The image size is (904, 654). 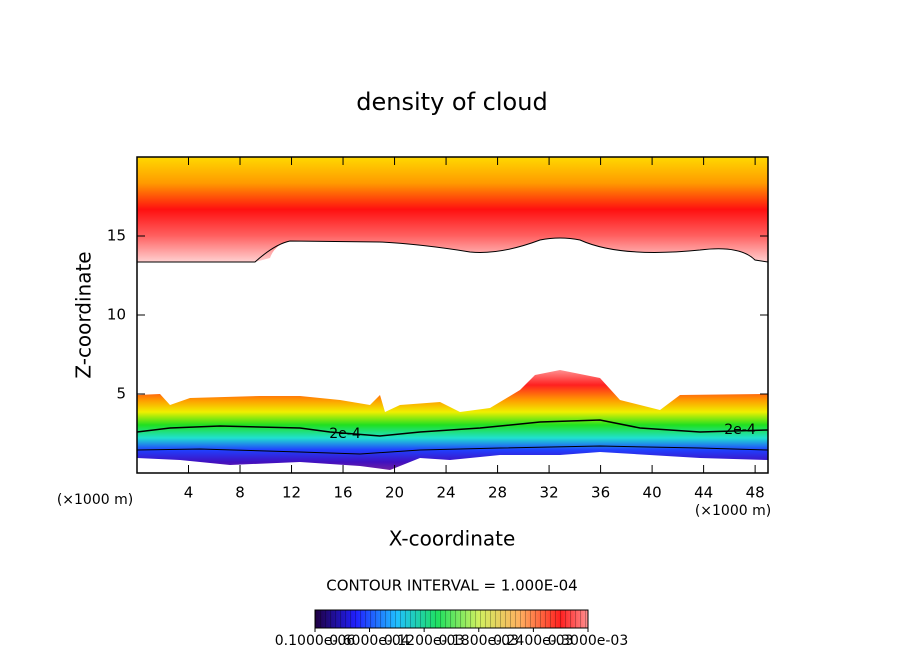 I want to click on x-axis-label: X-coordinate, so click(x=452, y=539).